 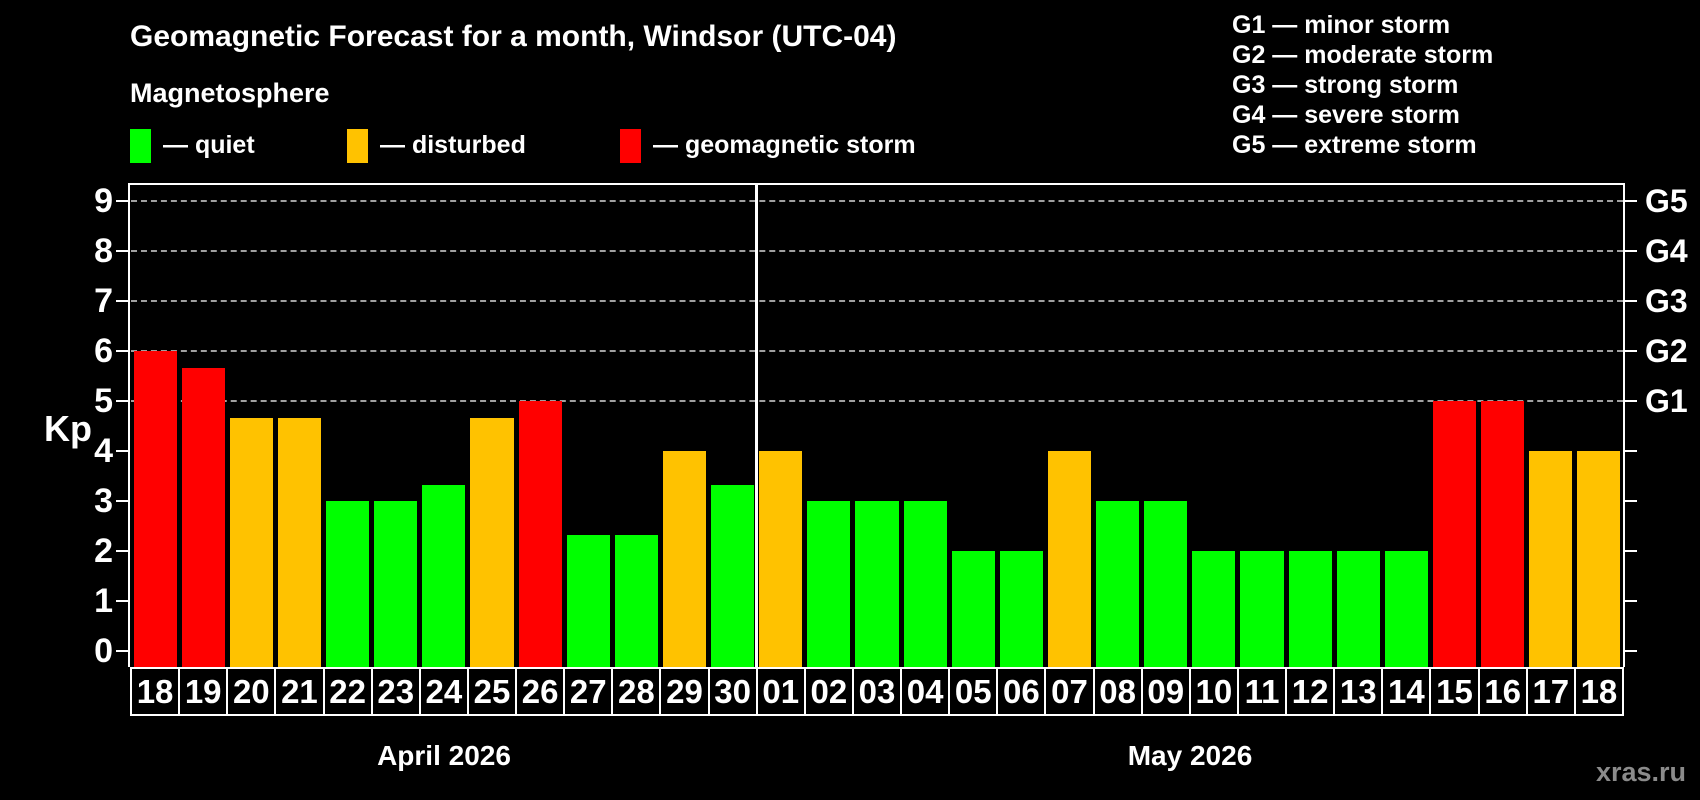 I want to click on right-axis-line, so click(x=1624, y=425).